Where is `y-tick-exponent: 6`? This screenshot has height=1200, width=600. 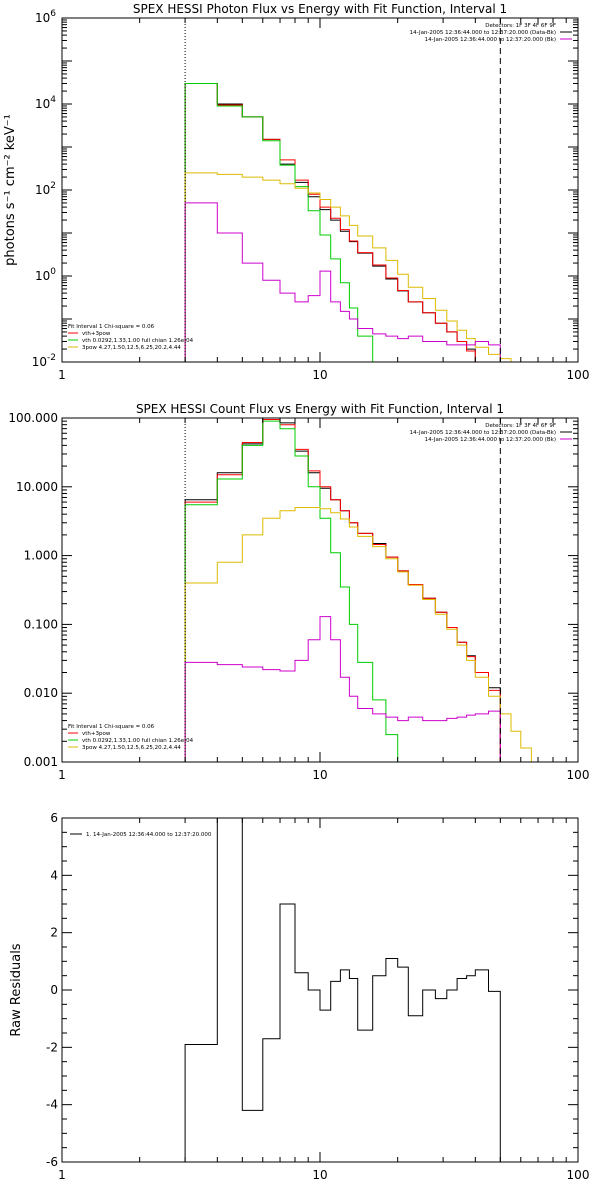
y-tick-exponent: 6 is located at coordinates (53, 14).